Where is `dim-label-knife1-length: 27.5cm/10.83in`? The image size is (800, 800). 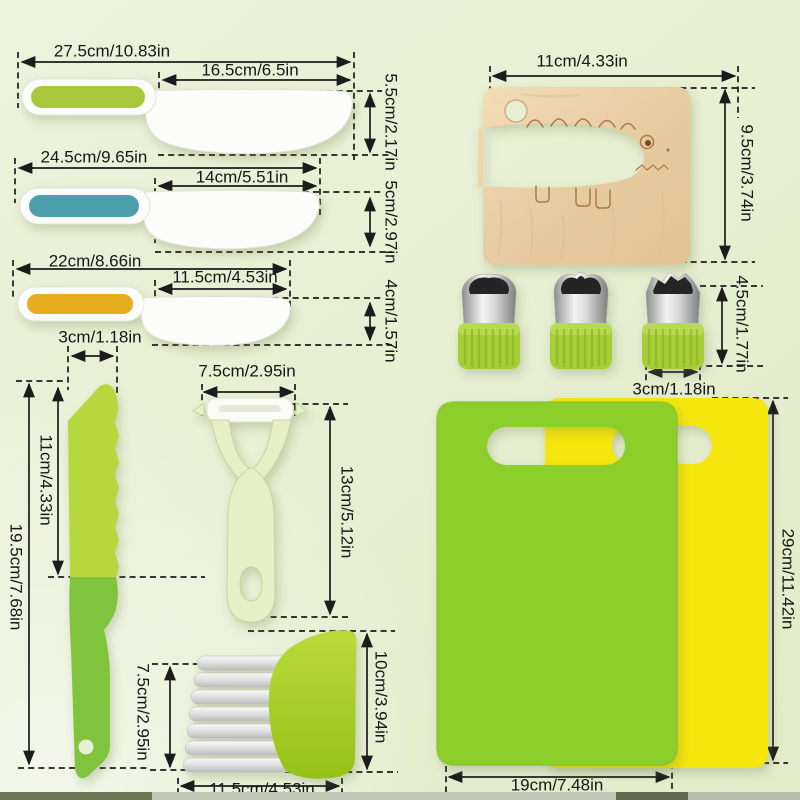 dim-label-knife1-length: 27.5cm/10.83in is located at coordinates (112, 51).